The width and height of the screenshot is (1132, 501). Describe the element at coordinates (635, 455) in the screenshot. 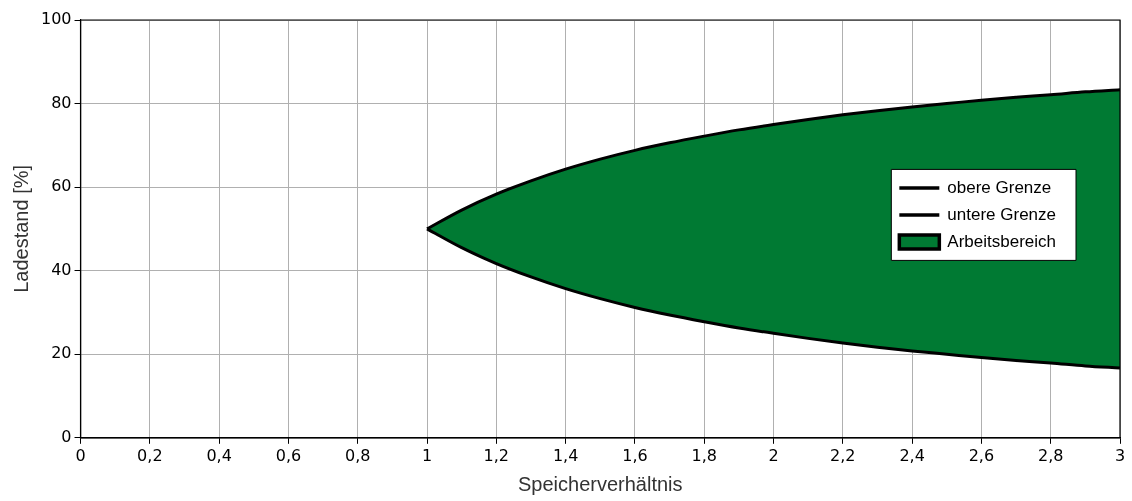

I see `x-tick-label: 1,6` at that location.